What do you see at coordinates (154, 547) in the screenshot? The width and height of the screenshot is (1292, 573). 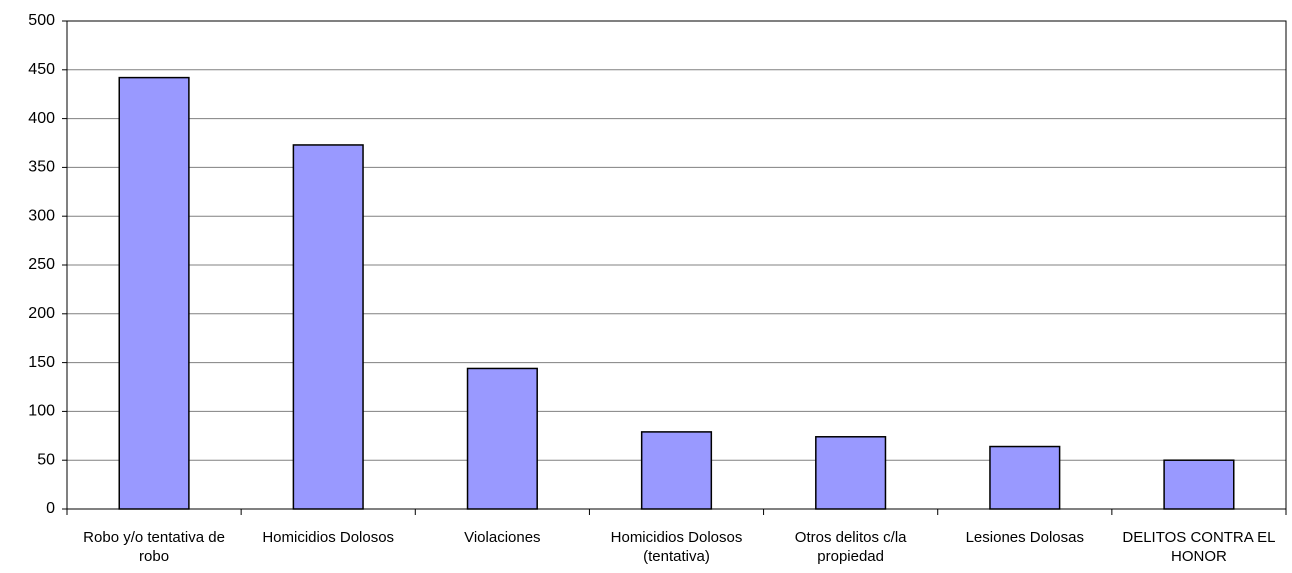 I see `x-tick-label: Robo y/o tentativa de robo` at bounding box center [154, 547].